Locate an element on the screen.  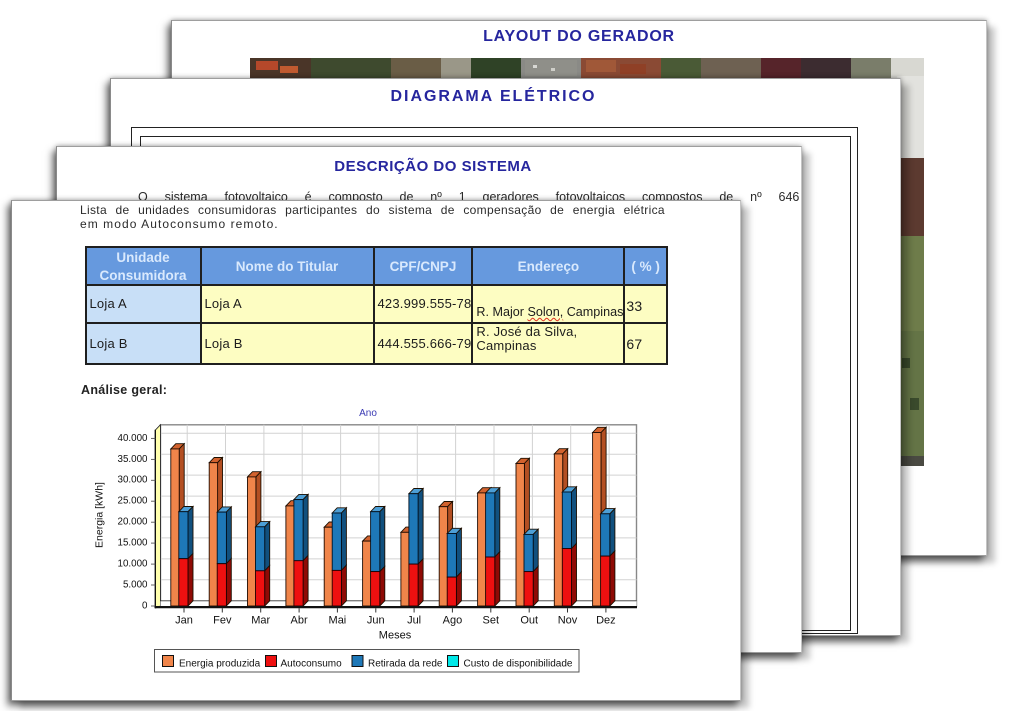
svg-text: Energia [kWh] is located at coordinates (100, 515).